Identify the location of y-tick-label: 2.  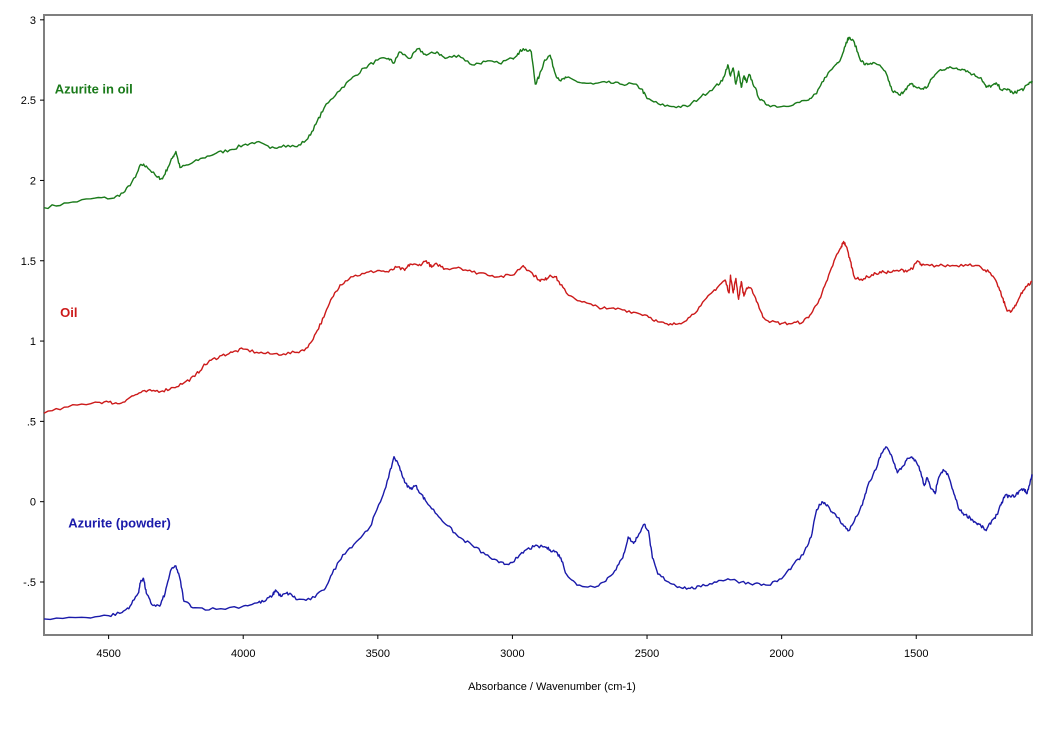
(33, 181).